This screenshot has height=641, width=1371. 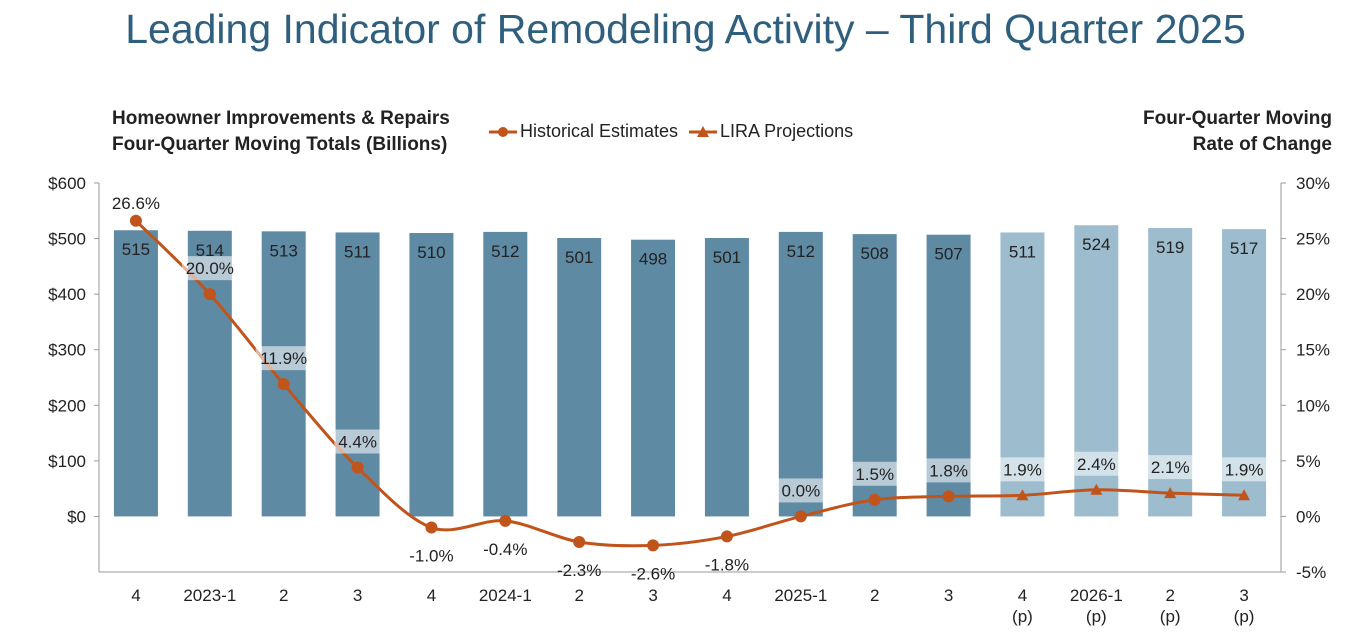 I want to click on right-axis-title-line-2: Rate of Change, so click(x=1262, y=144).